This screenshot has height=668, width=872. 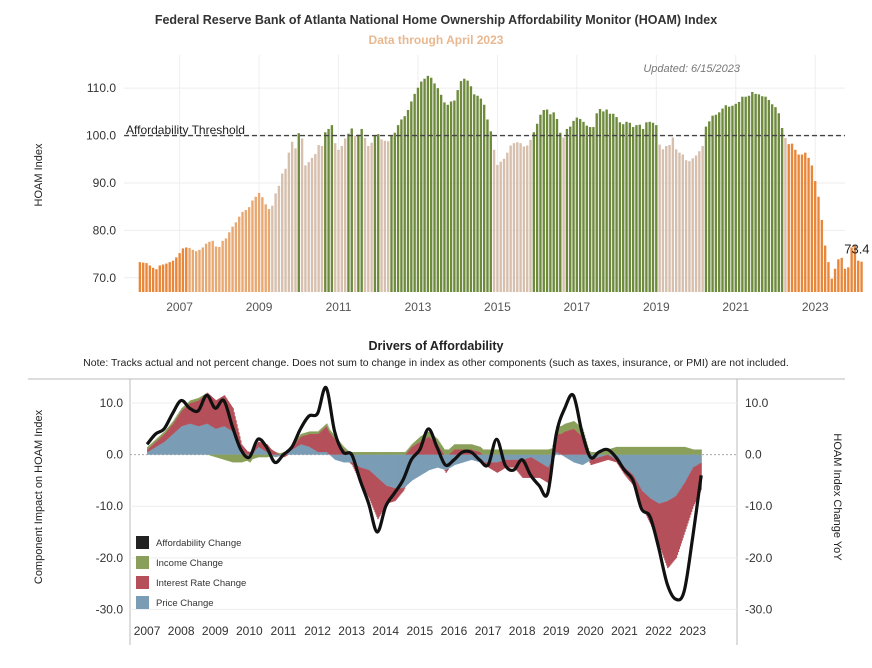 I want to click on hoam-y-tick-label: 110.0, so click(x=101, y=88).